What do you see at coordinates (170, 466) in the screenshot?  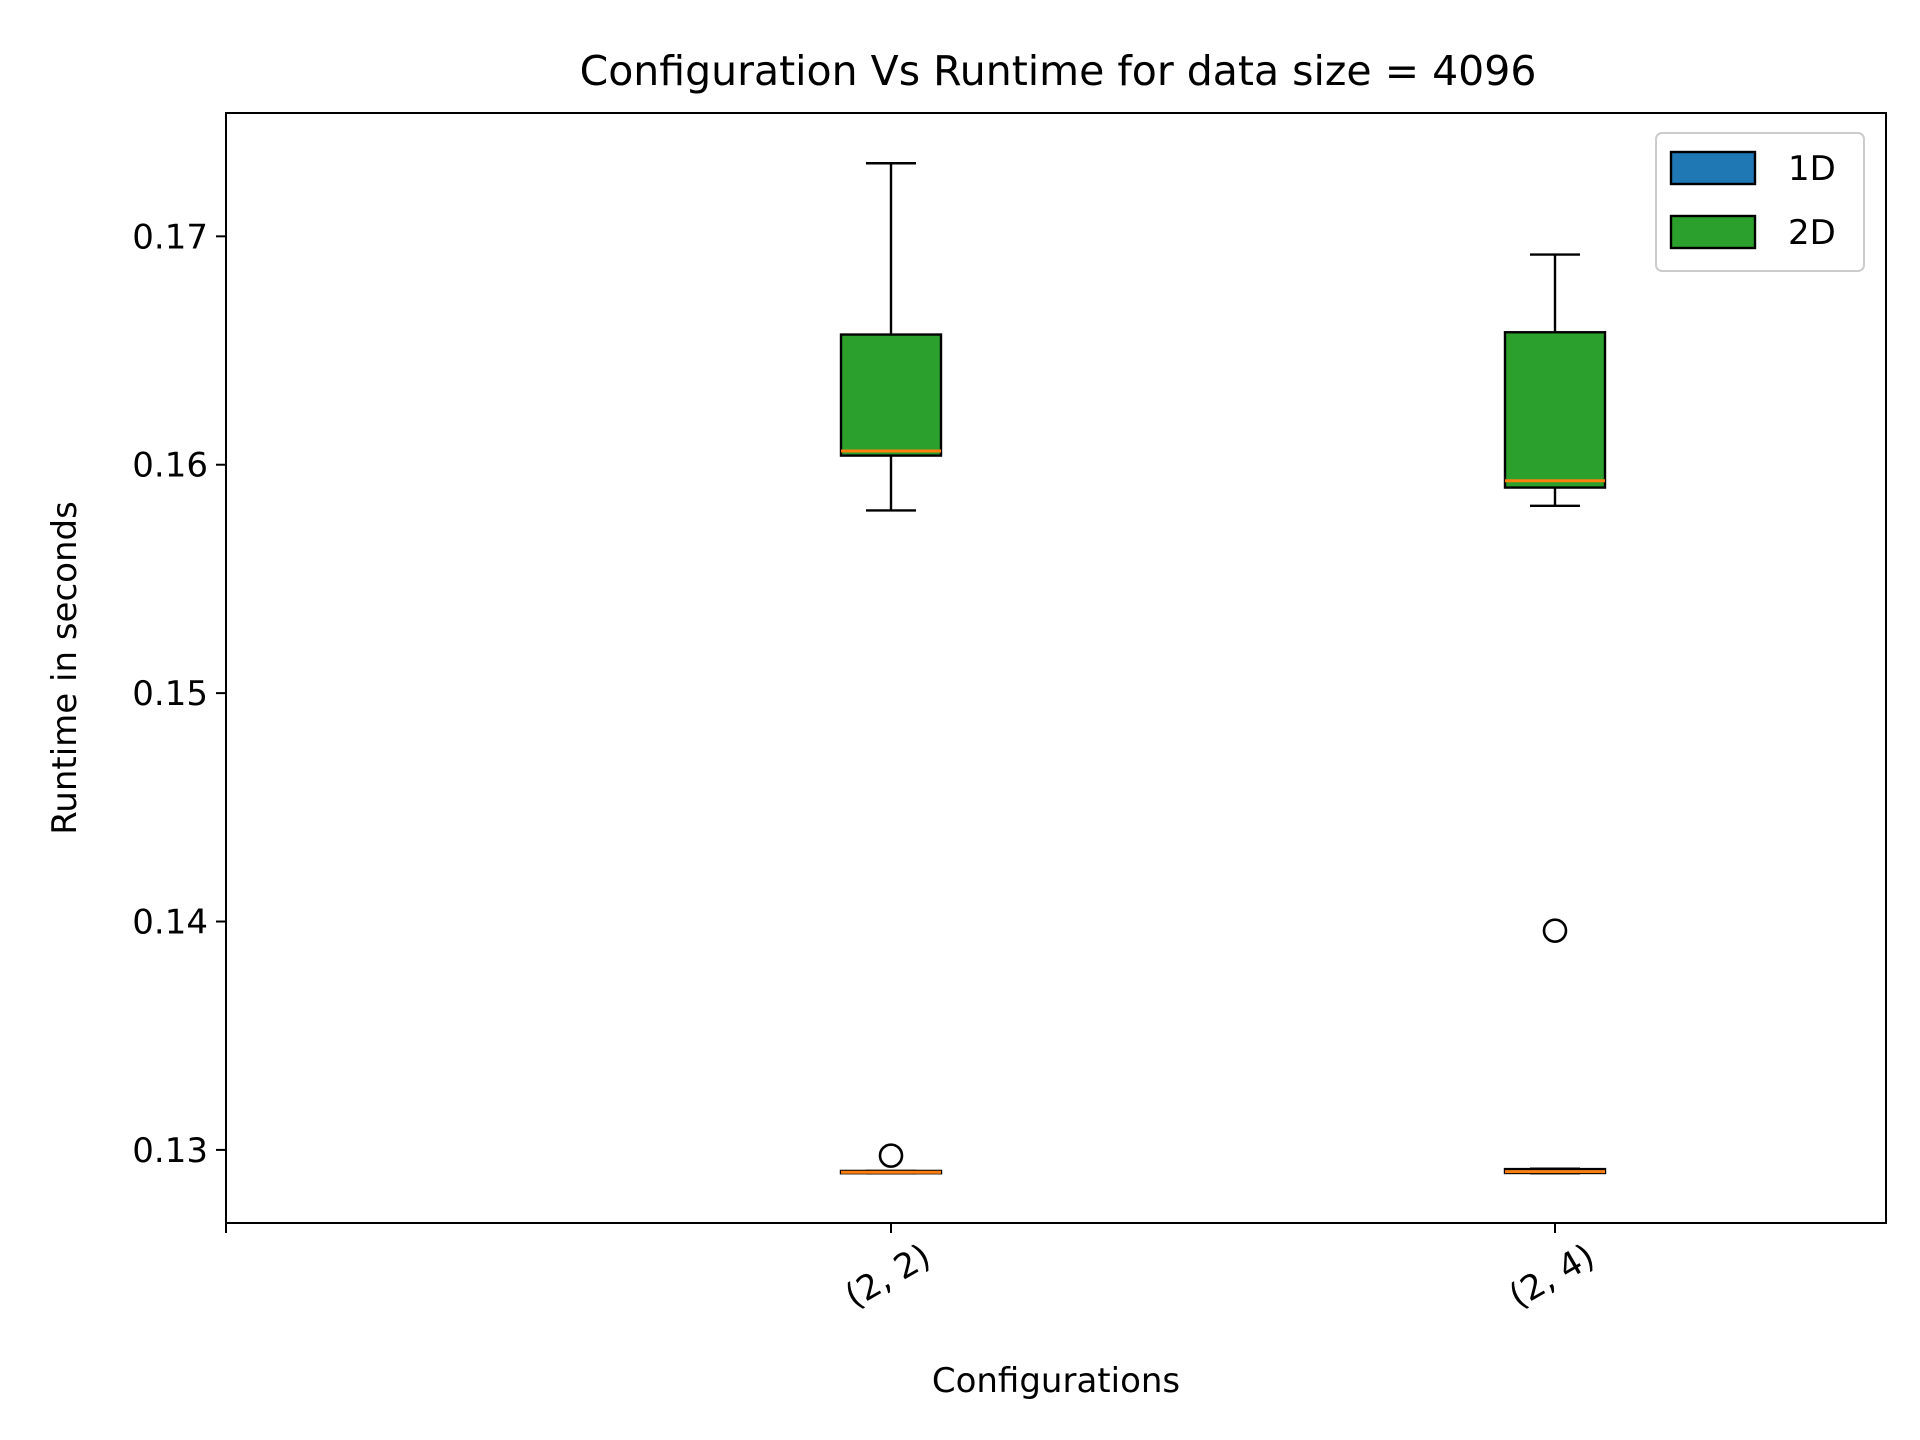 I see `y-tick-label: 0.16` at bounding box center [170, 466].